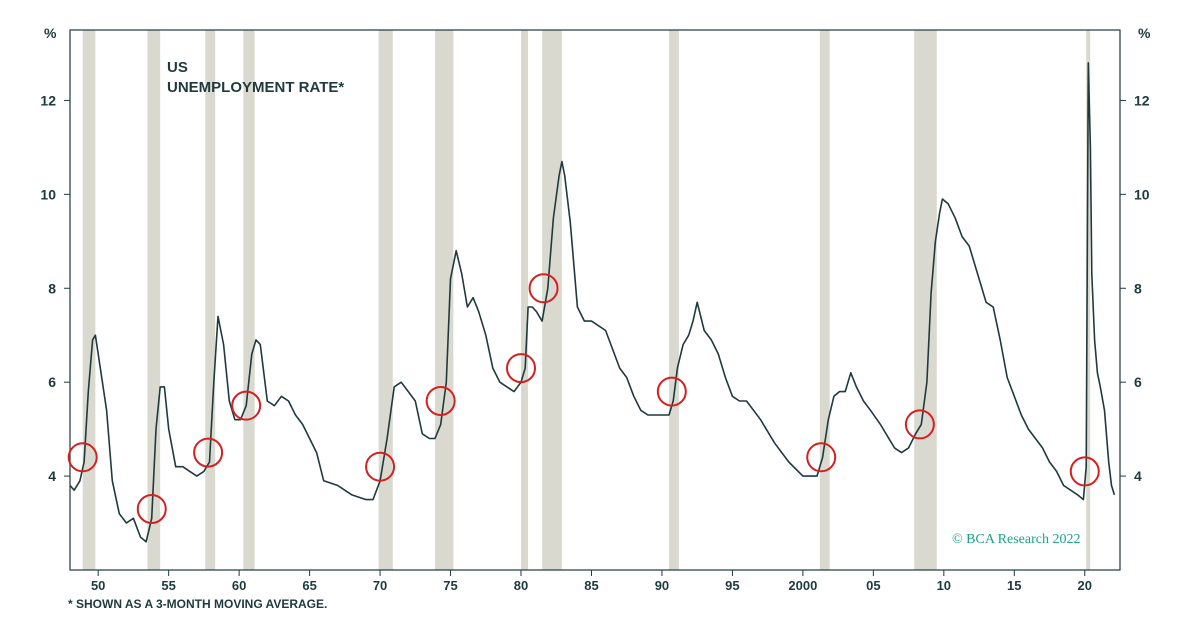  What do you see at coordinates (1142, 100) in the screenshot?
I see `y-tick-label-right: 12` at bounding box center [1142, 100].